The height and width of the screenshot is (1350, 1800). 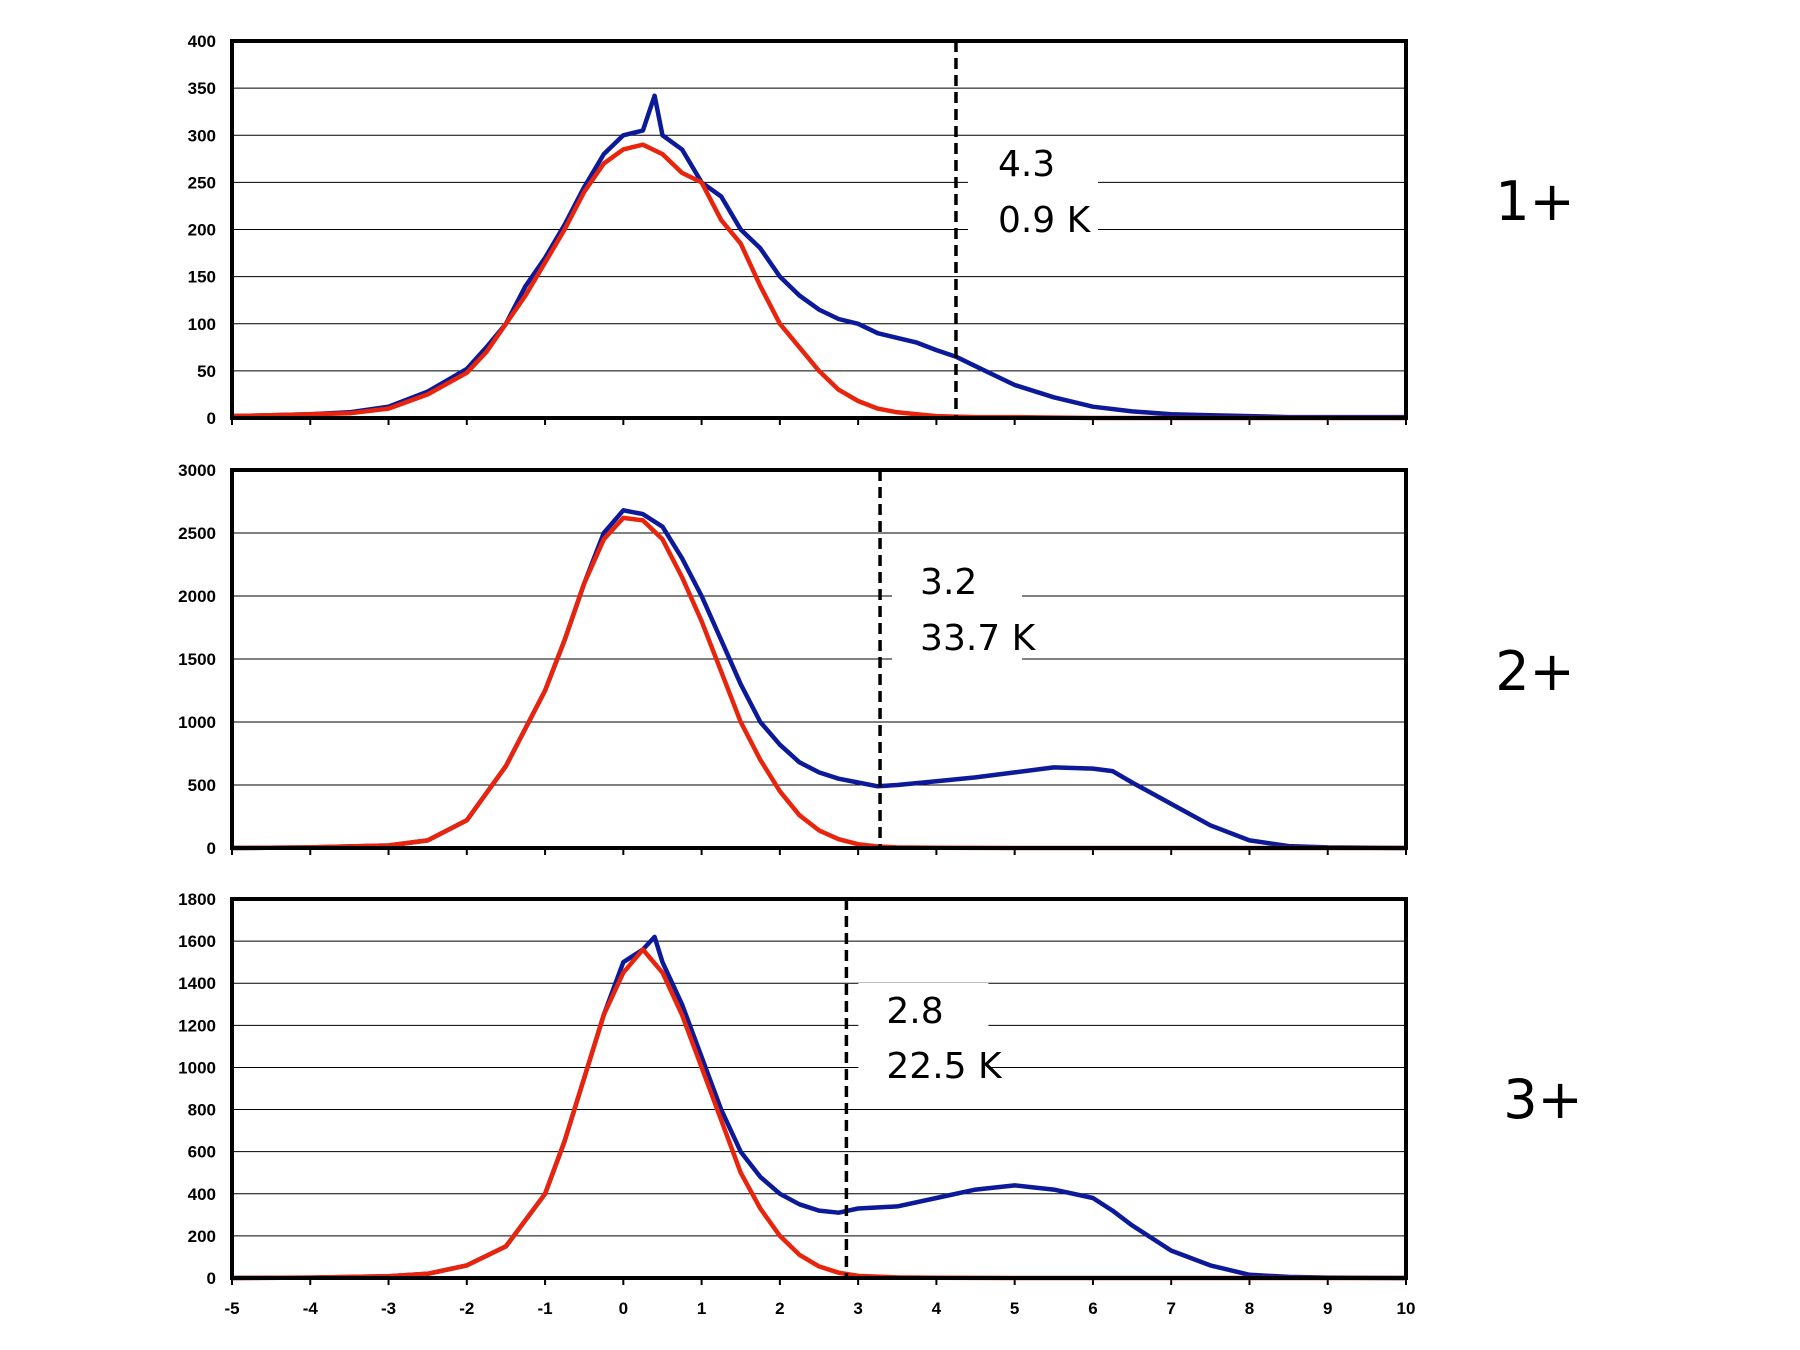 What do you see at coordinates (231, 1308) in the screenshot?
I see `x-tick-label: -5` at bounding box center [231, 1308].